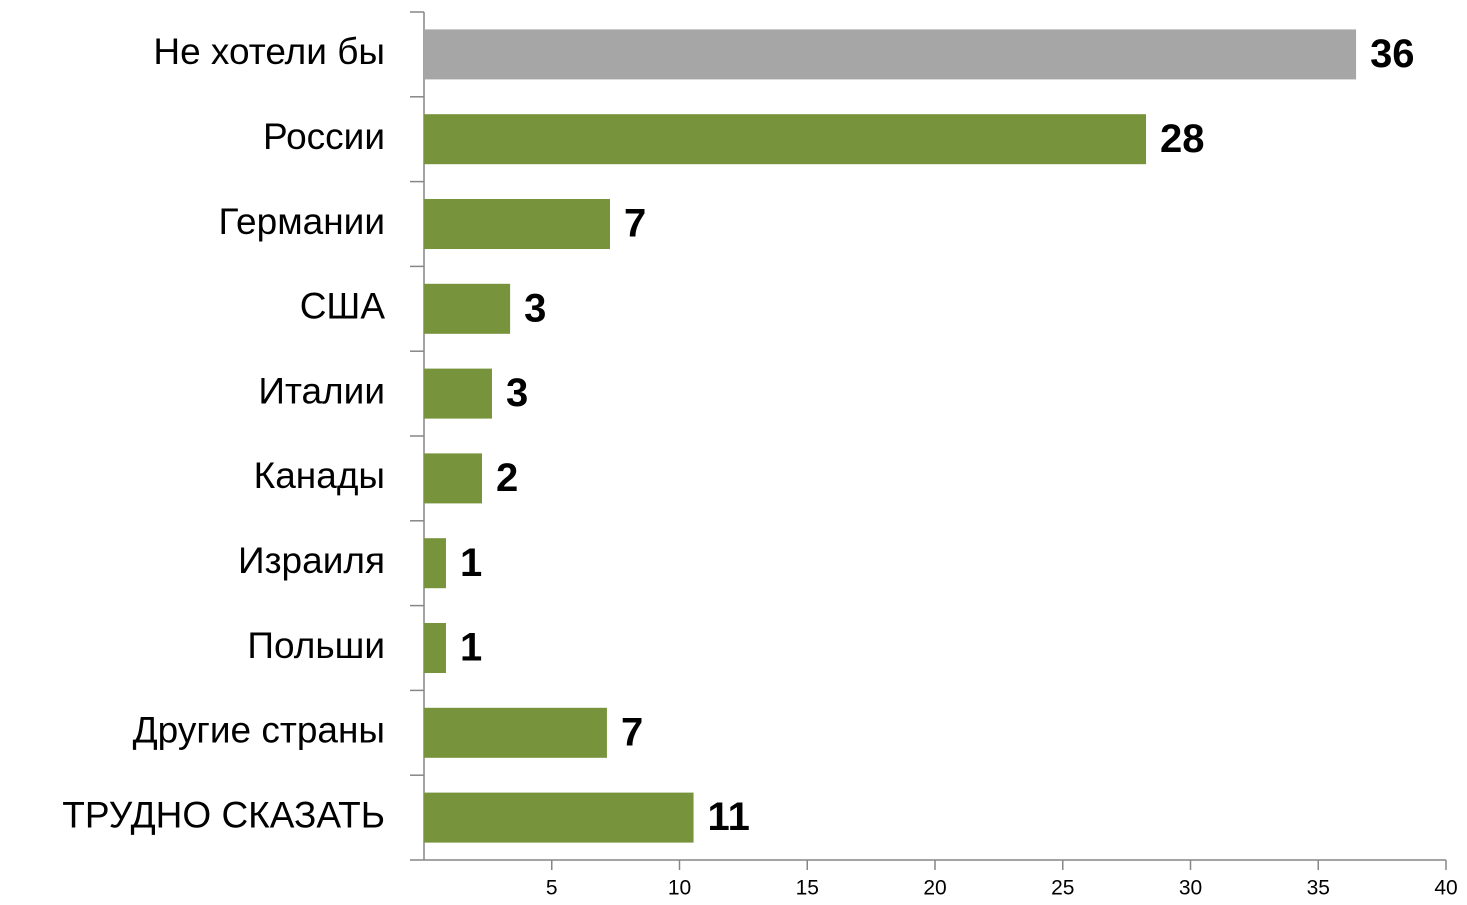 The image size is (1467, 905). Describe the element at coordinates (302, 221) in the screenshot. I see `category-label: Германии` at that location.